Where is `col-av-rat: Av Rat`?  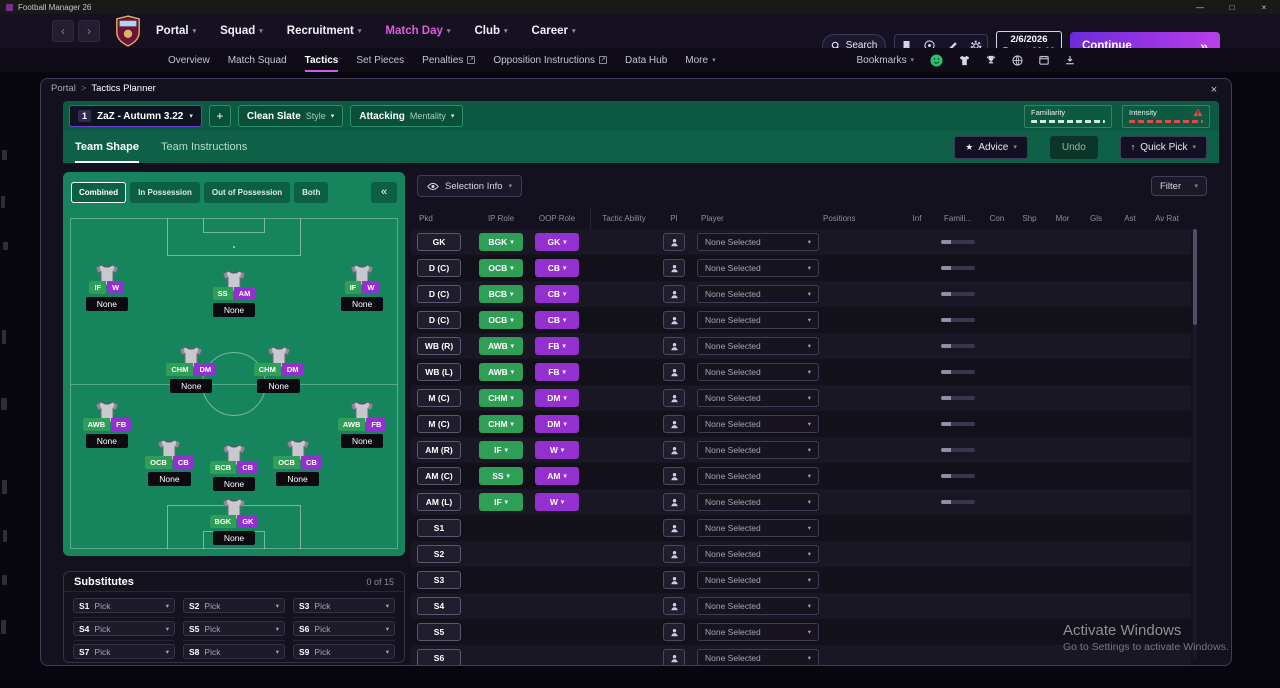 col-av-rat: Av Rat is located at coordinates (1167, 218).